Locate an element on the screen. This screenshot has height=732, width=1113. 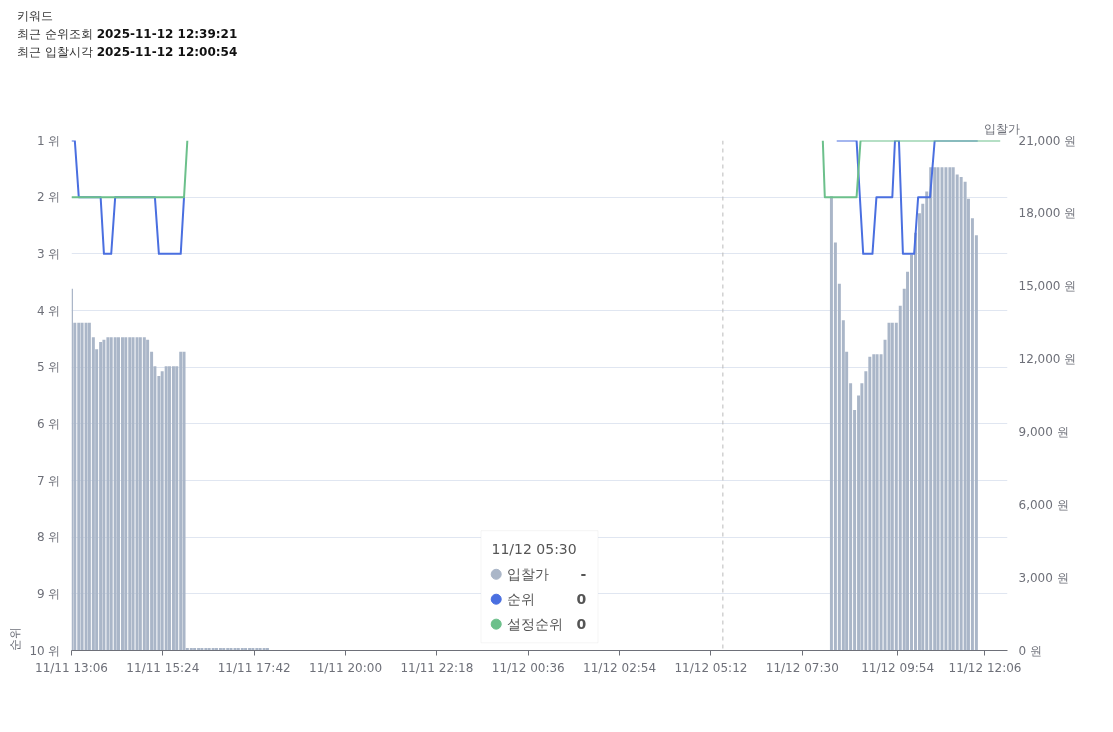
y2-tick-label: 21,000 원 is located at coordinates (1047, 140).